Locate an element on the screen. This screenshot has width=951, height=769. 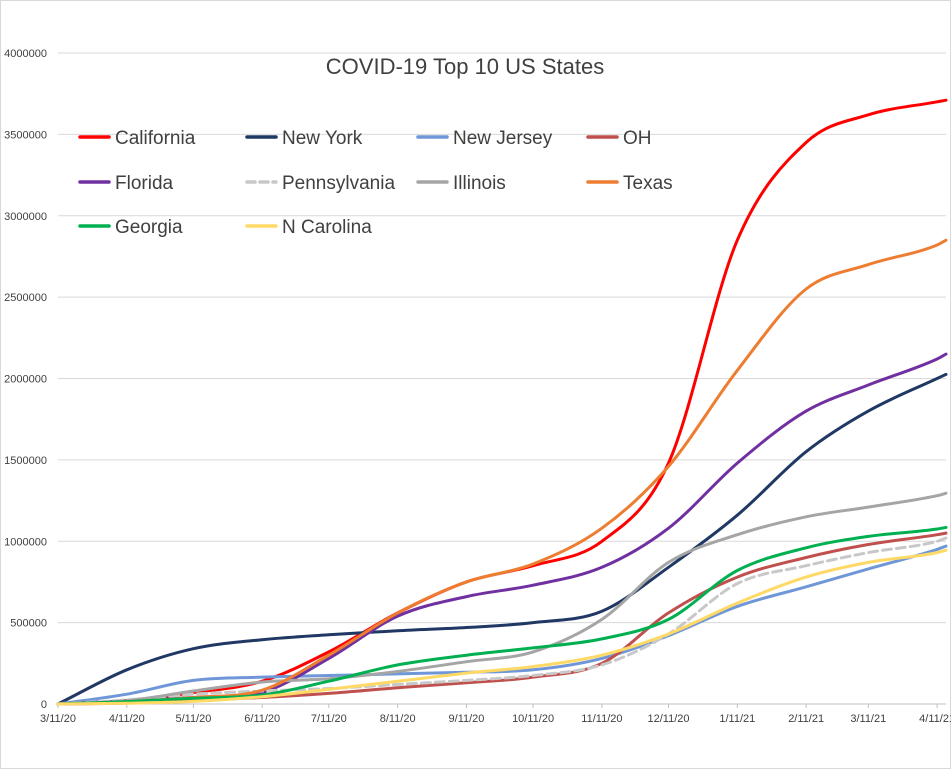
y-tick-label: 4000000 is located at coordinates (25, 54).